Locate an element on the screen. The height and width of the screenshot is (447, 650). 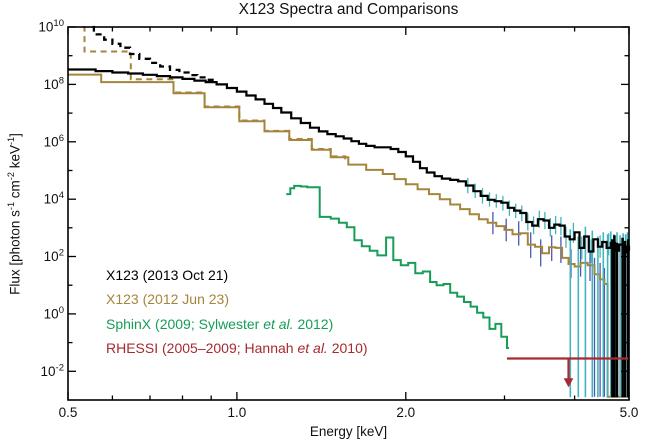
y-axis-label-sup: -2 is located at coordinates (11, 176).